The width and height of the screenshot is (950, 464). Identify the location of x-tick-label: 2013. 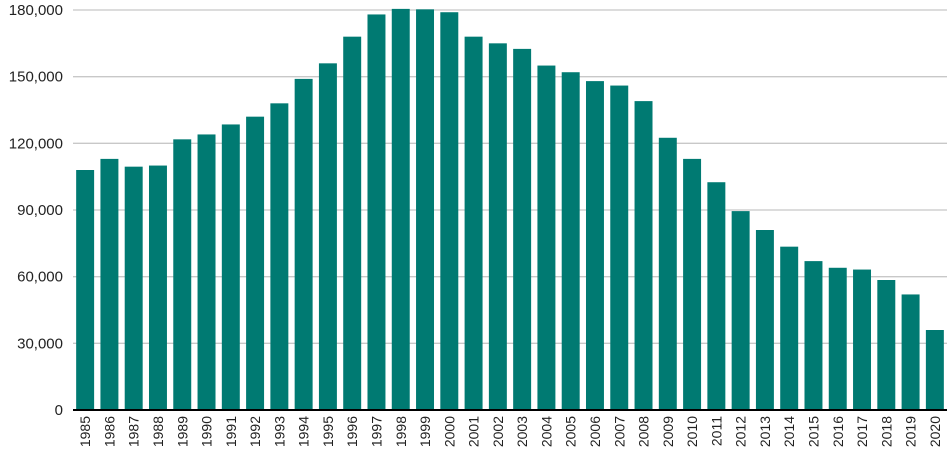
(765, 431).